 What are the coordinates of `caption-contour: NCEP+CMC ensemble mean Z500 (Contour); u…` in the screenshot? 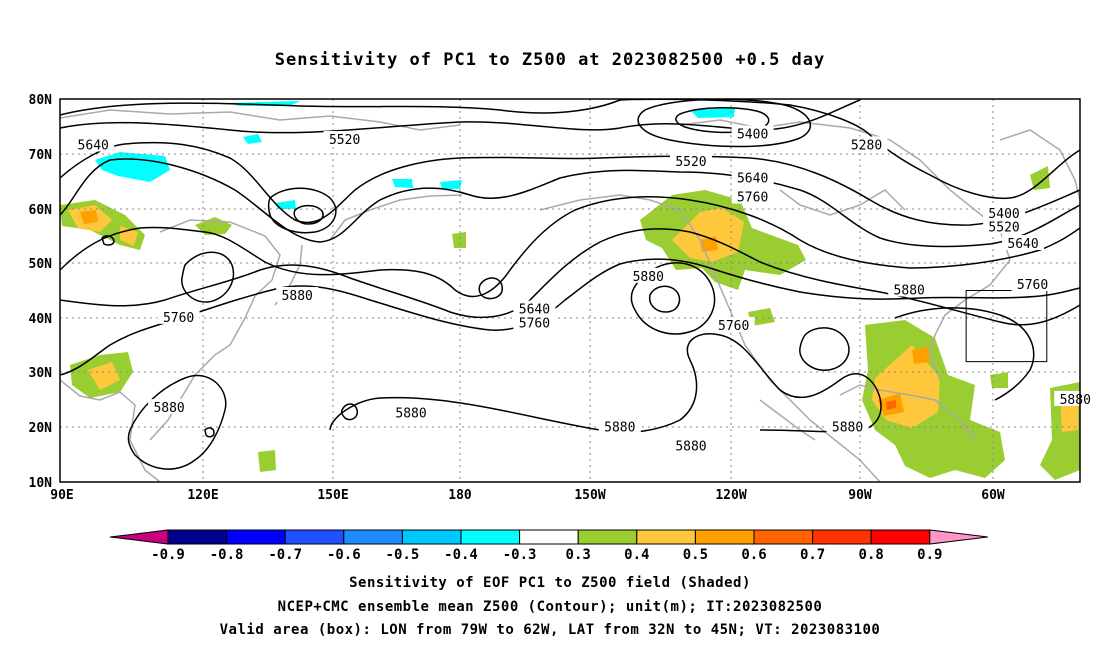 It's located at (550, 607).